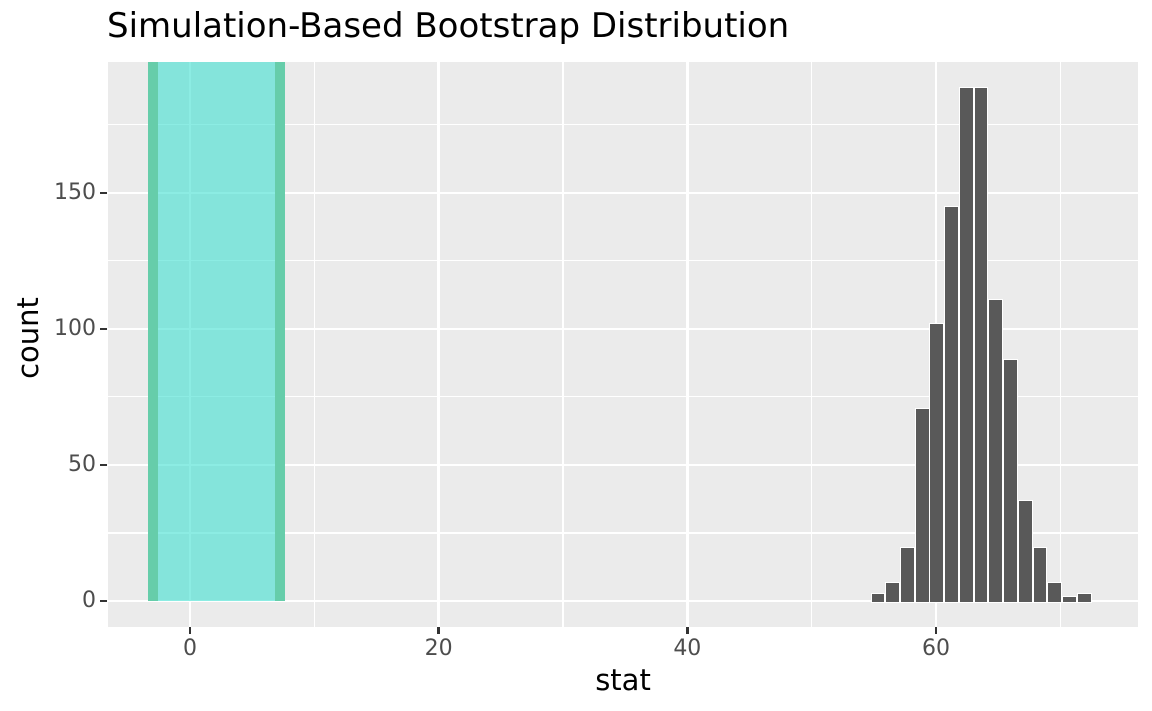 The width and height of the screenshot is (1152, 711). I want to click on x-axis-title: stat, so click(623, 680).